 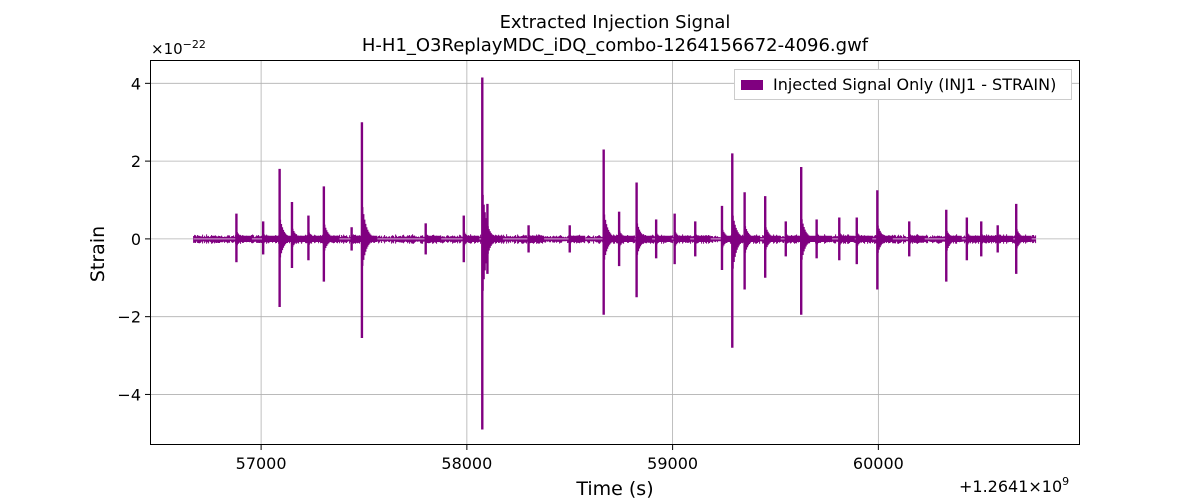 What do you see at coordinates (878, 463) in the screenshot?
I see `x-tick-label: 60000` at bounding box center [878, 463].